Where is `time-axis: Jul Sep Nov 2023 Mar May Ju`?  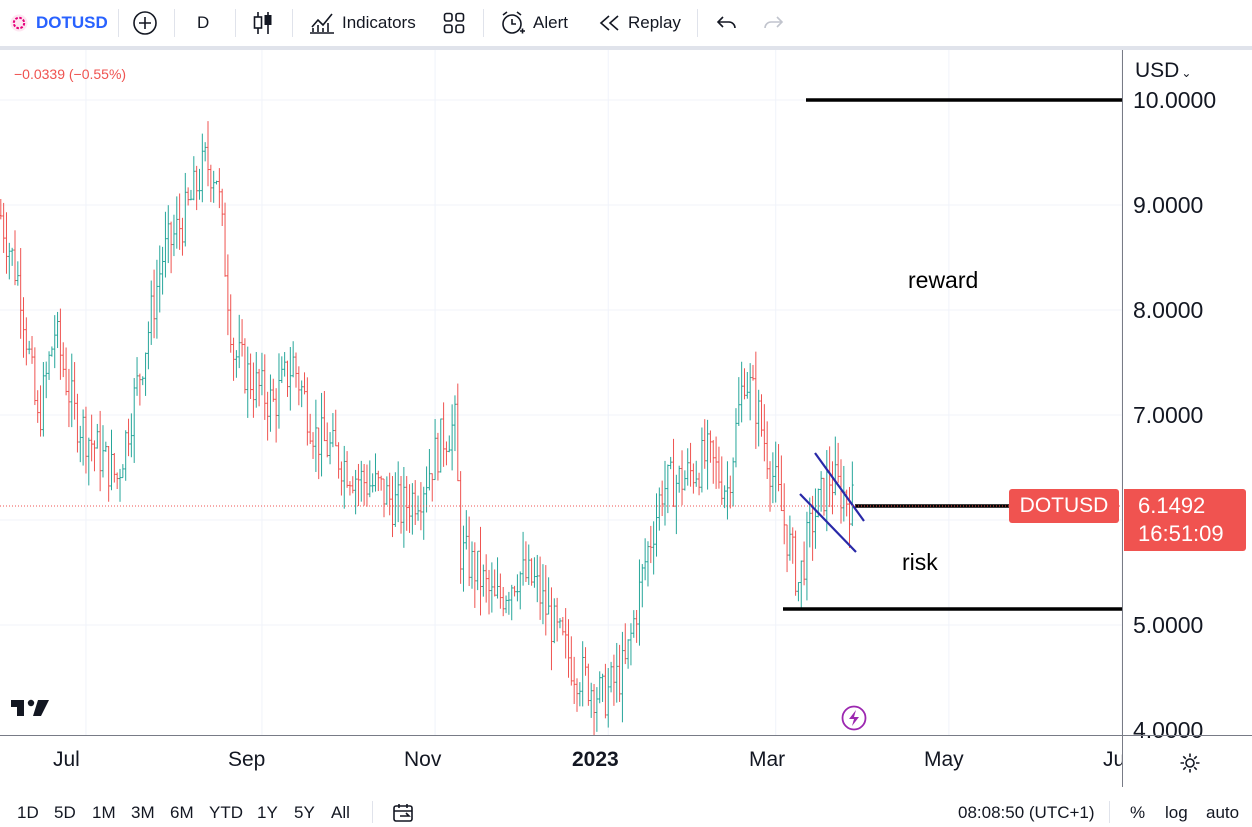 time-axis: Jul Sep Nov 2023 Mar May Ju is located at coordinates (561, 761).